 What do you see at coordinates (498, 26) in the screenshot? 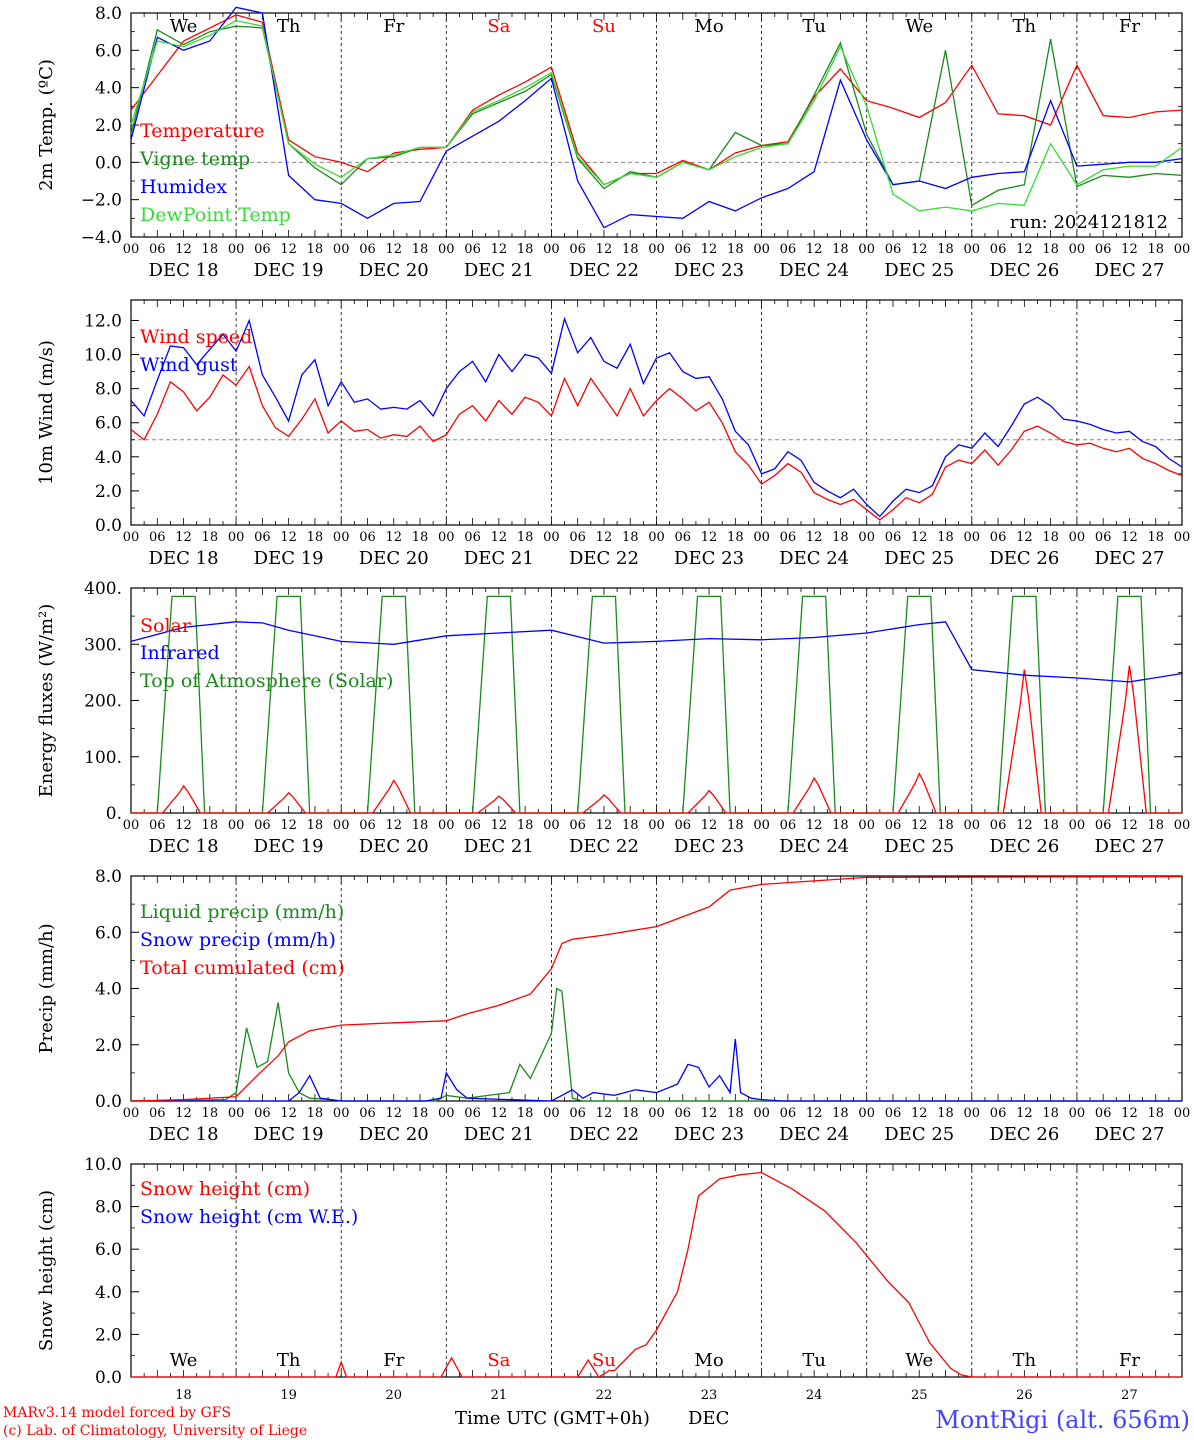
I see `day-name-label: Sa` at bounding box center [498, 26].